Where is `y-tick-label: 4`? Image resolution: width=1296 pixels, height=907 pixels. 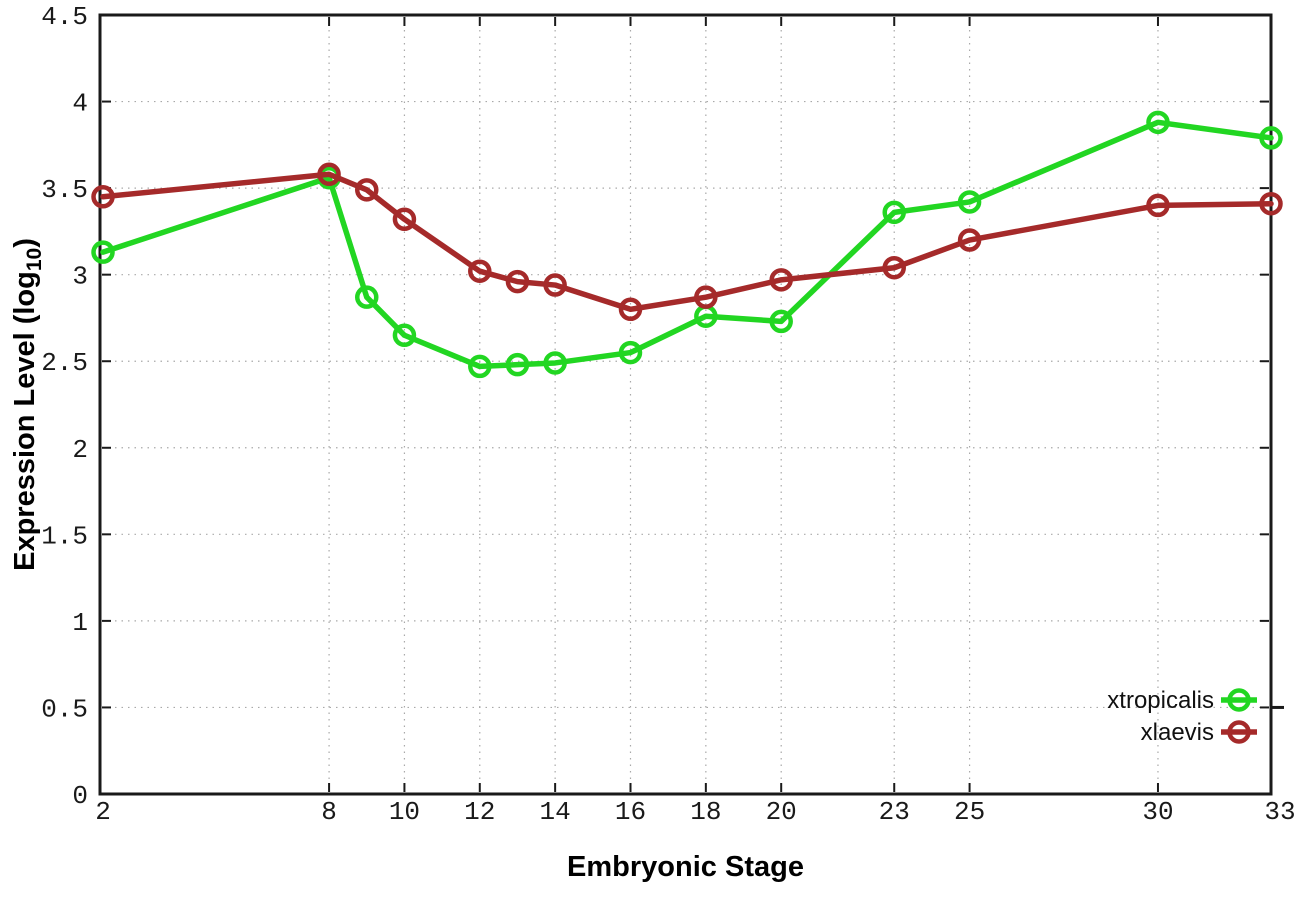 y-tick-label: 4 is located at coordinates (80, 104).